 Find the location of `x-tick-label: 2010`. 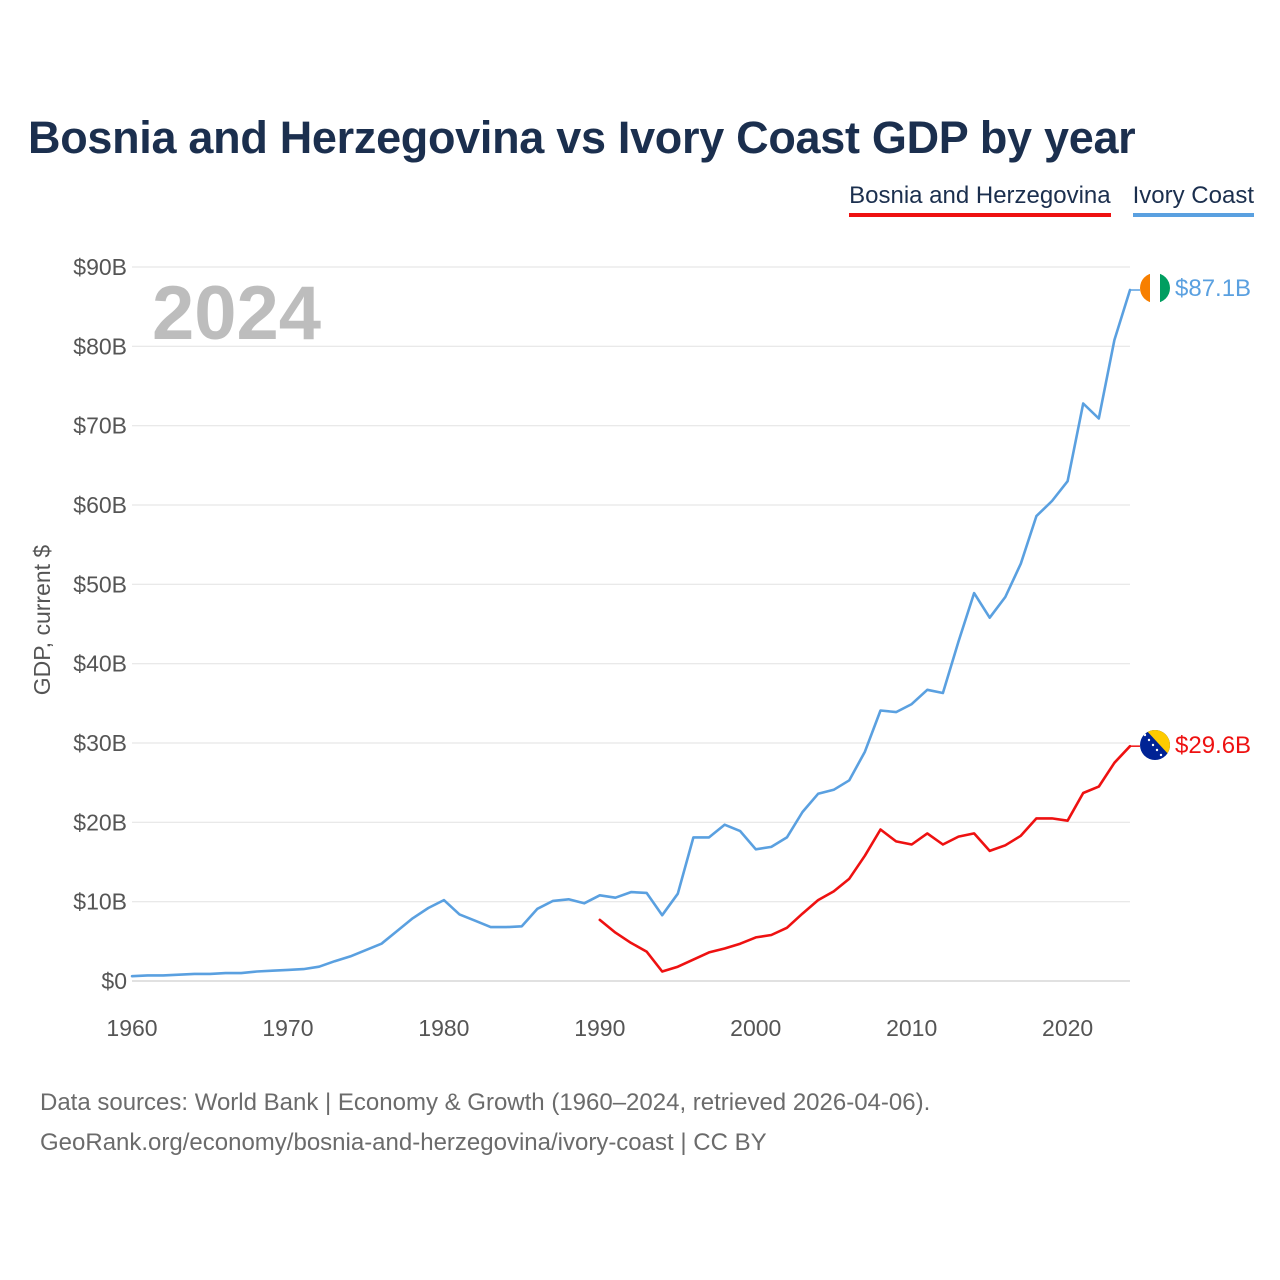

x-tick-label: 2010 is located at coordinates (911, 1028).